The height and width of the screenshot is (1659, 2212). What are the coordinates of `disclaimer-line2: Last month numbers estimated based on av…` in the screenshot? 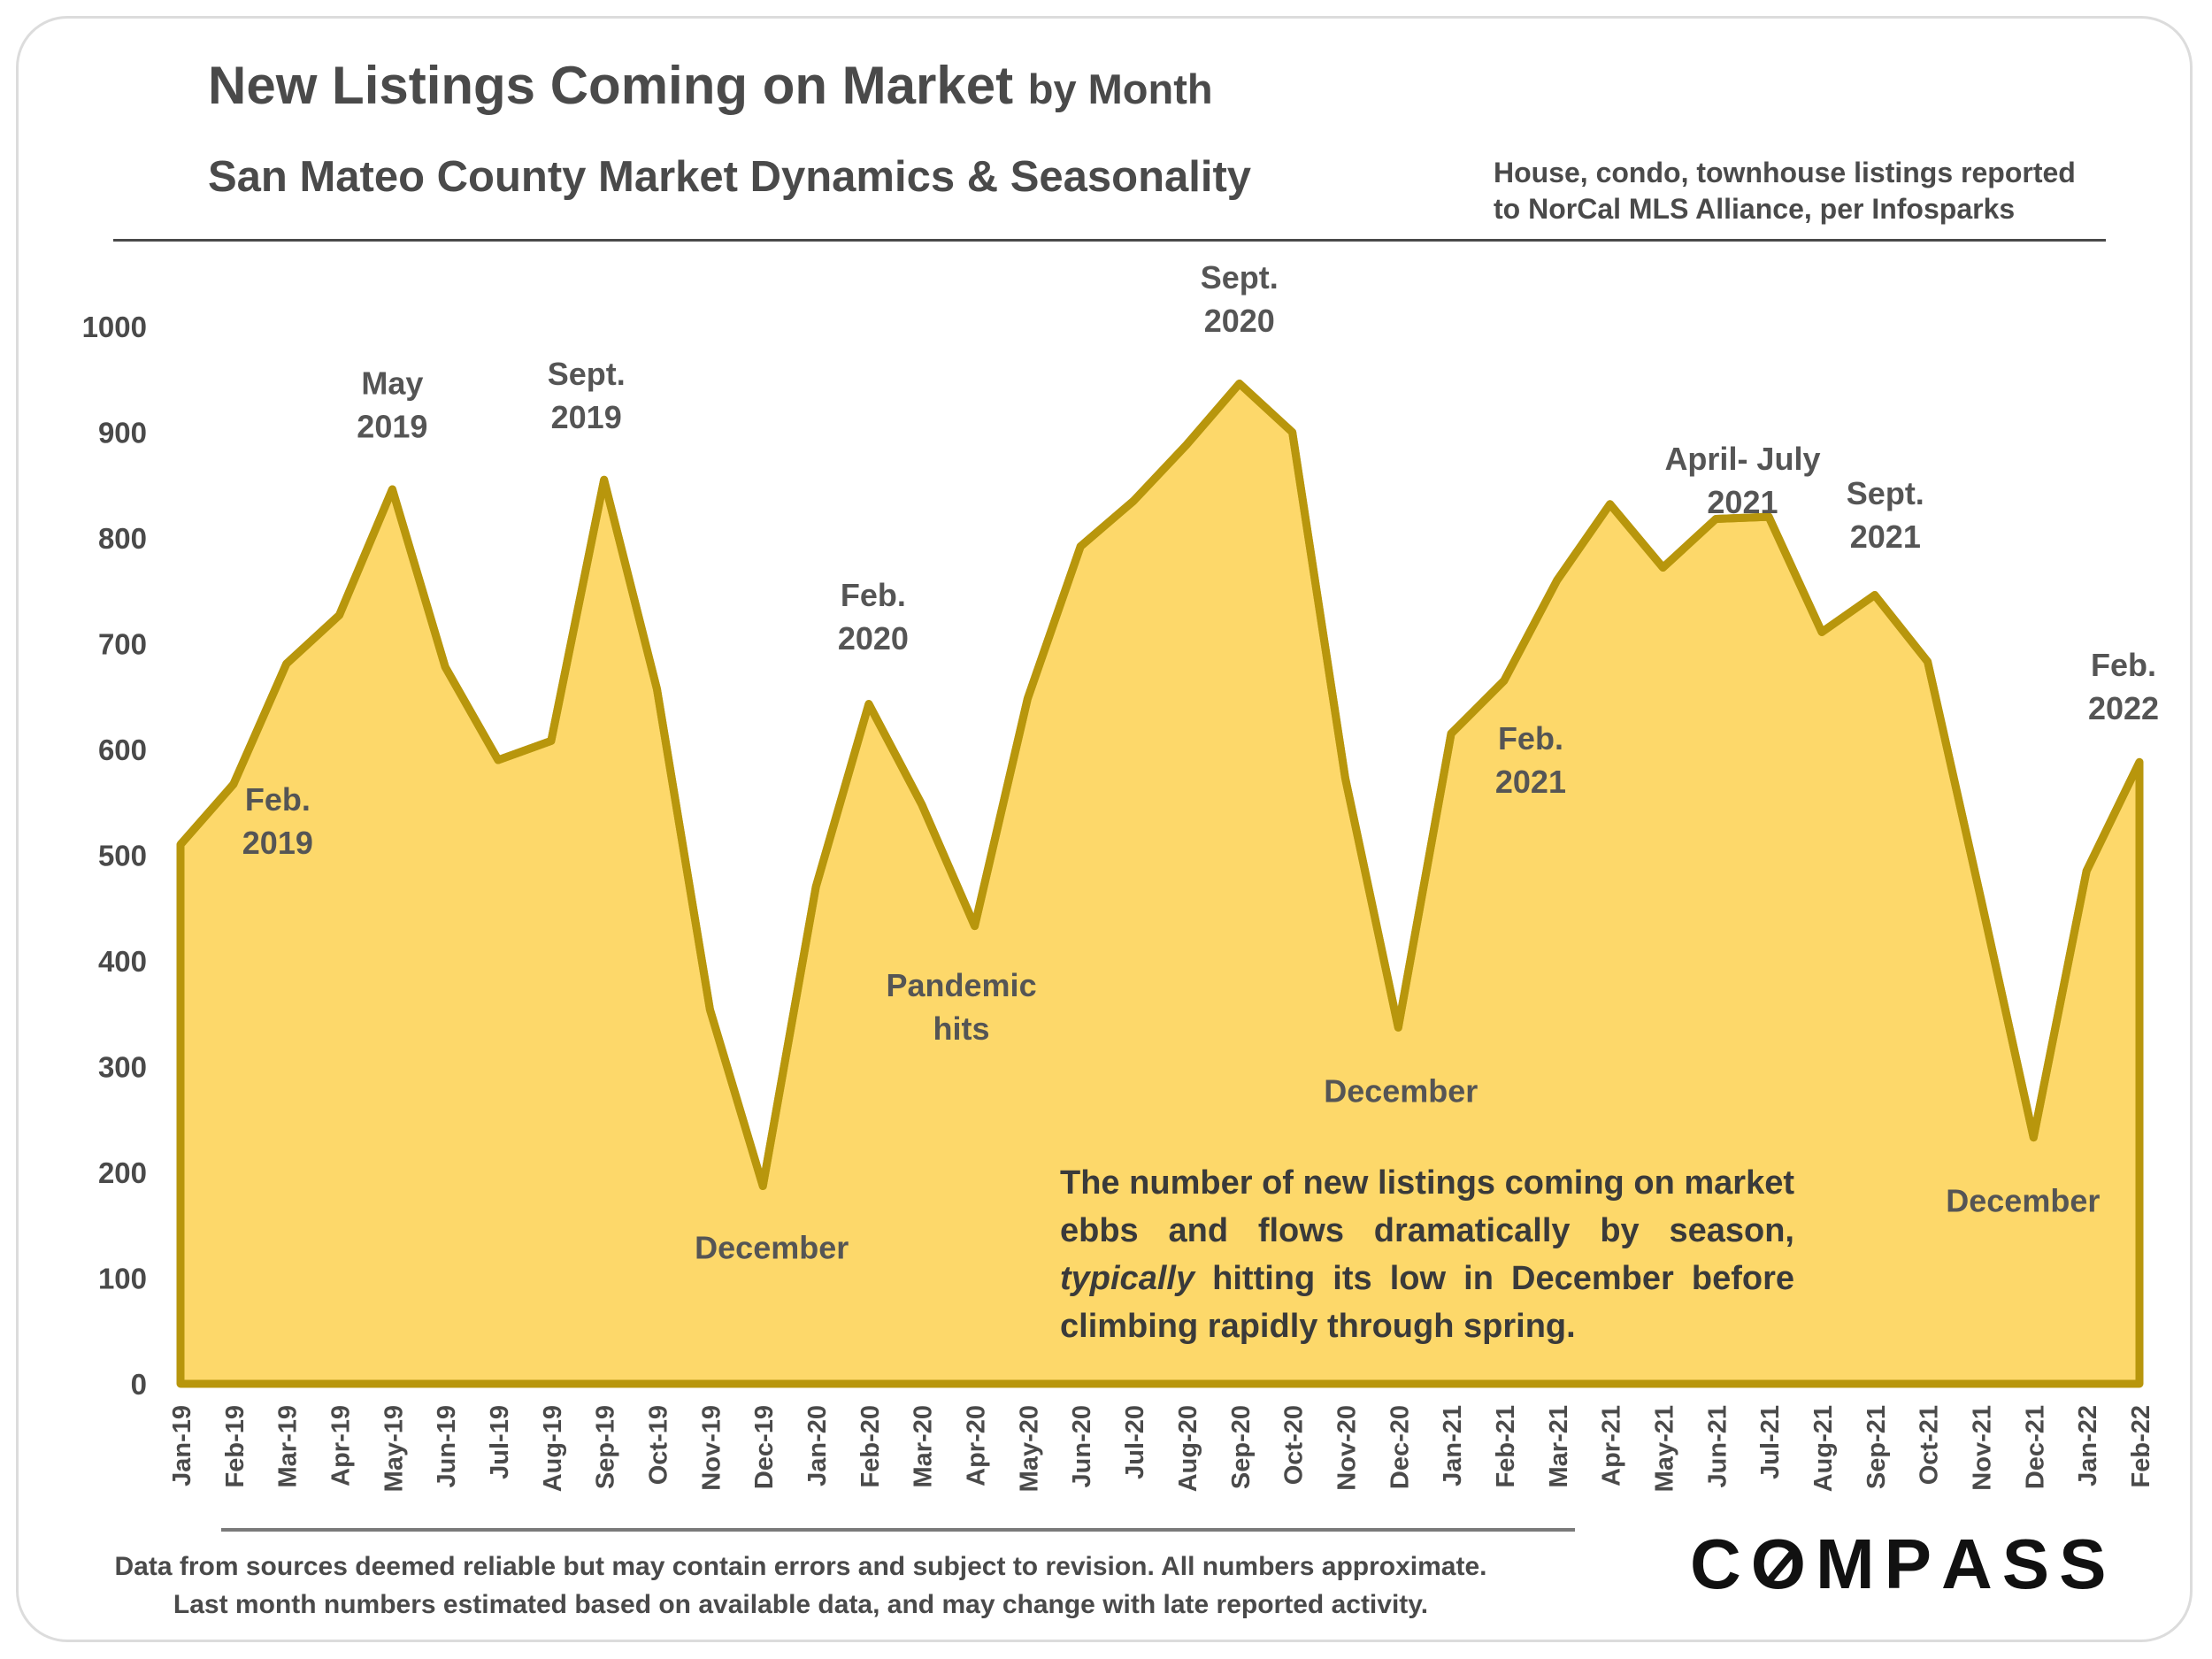 It's located at (801, 1605).